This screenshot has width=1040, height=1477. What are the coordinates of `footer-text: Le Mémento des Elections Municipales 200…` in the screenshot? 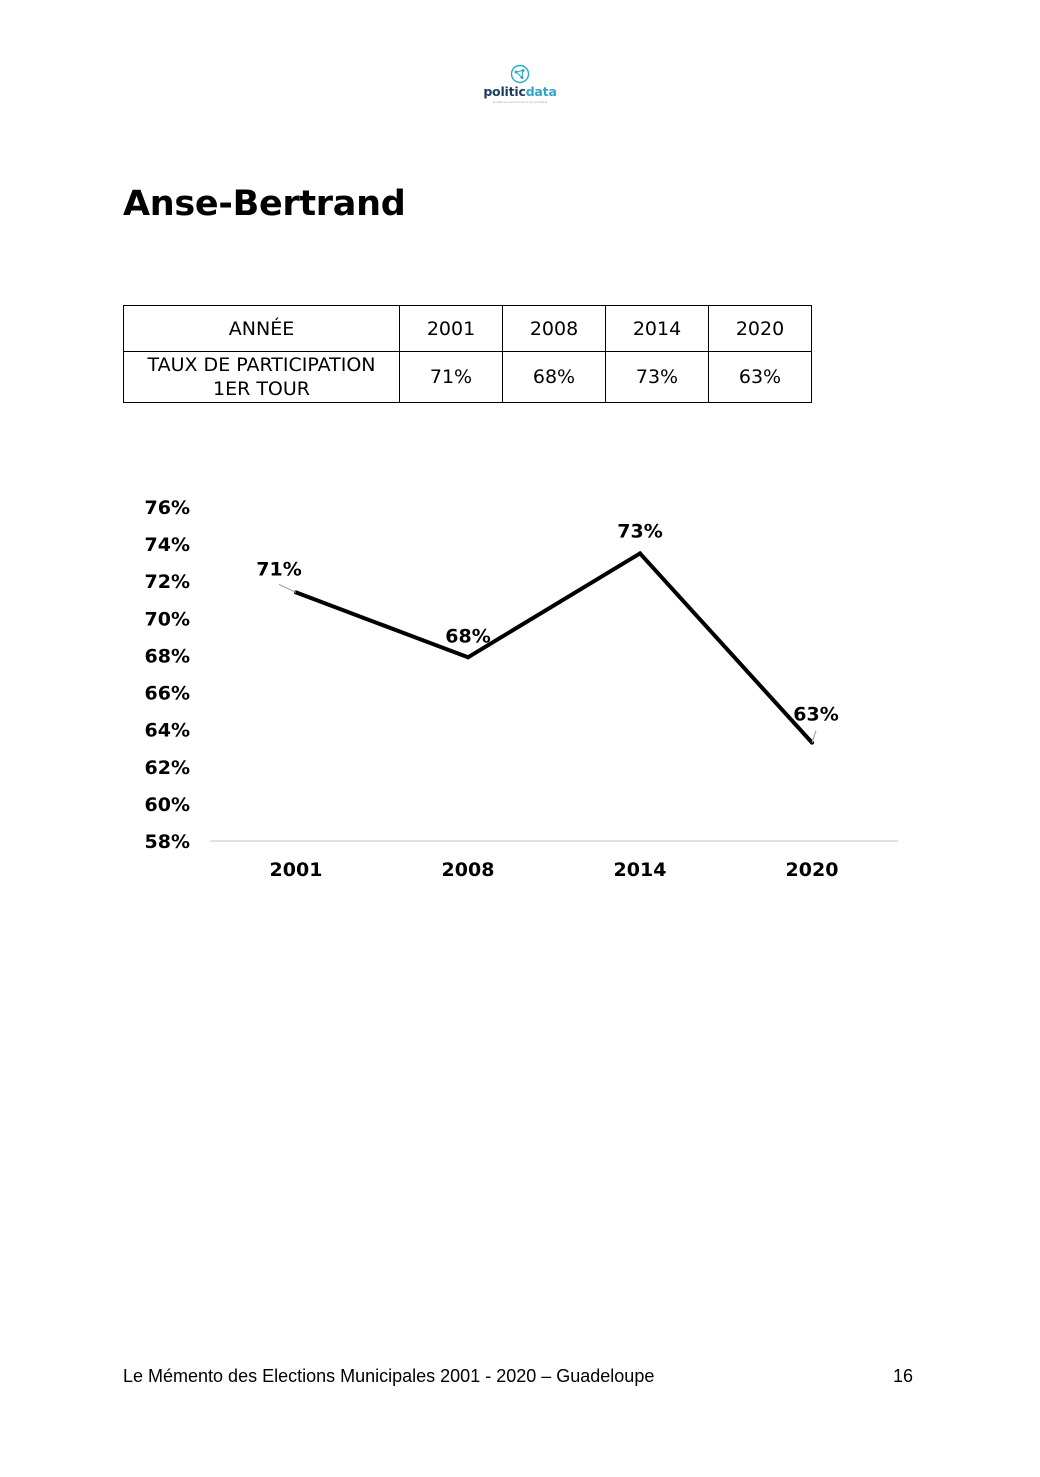 It's located at (389, 1376).